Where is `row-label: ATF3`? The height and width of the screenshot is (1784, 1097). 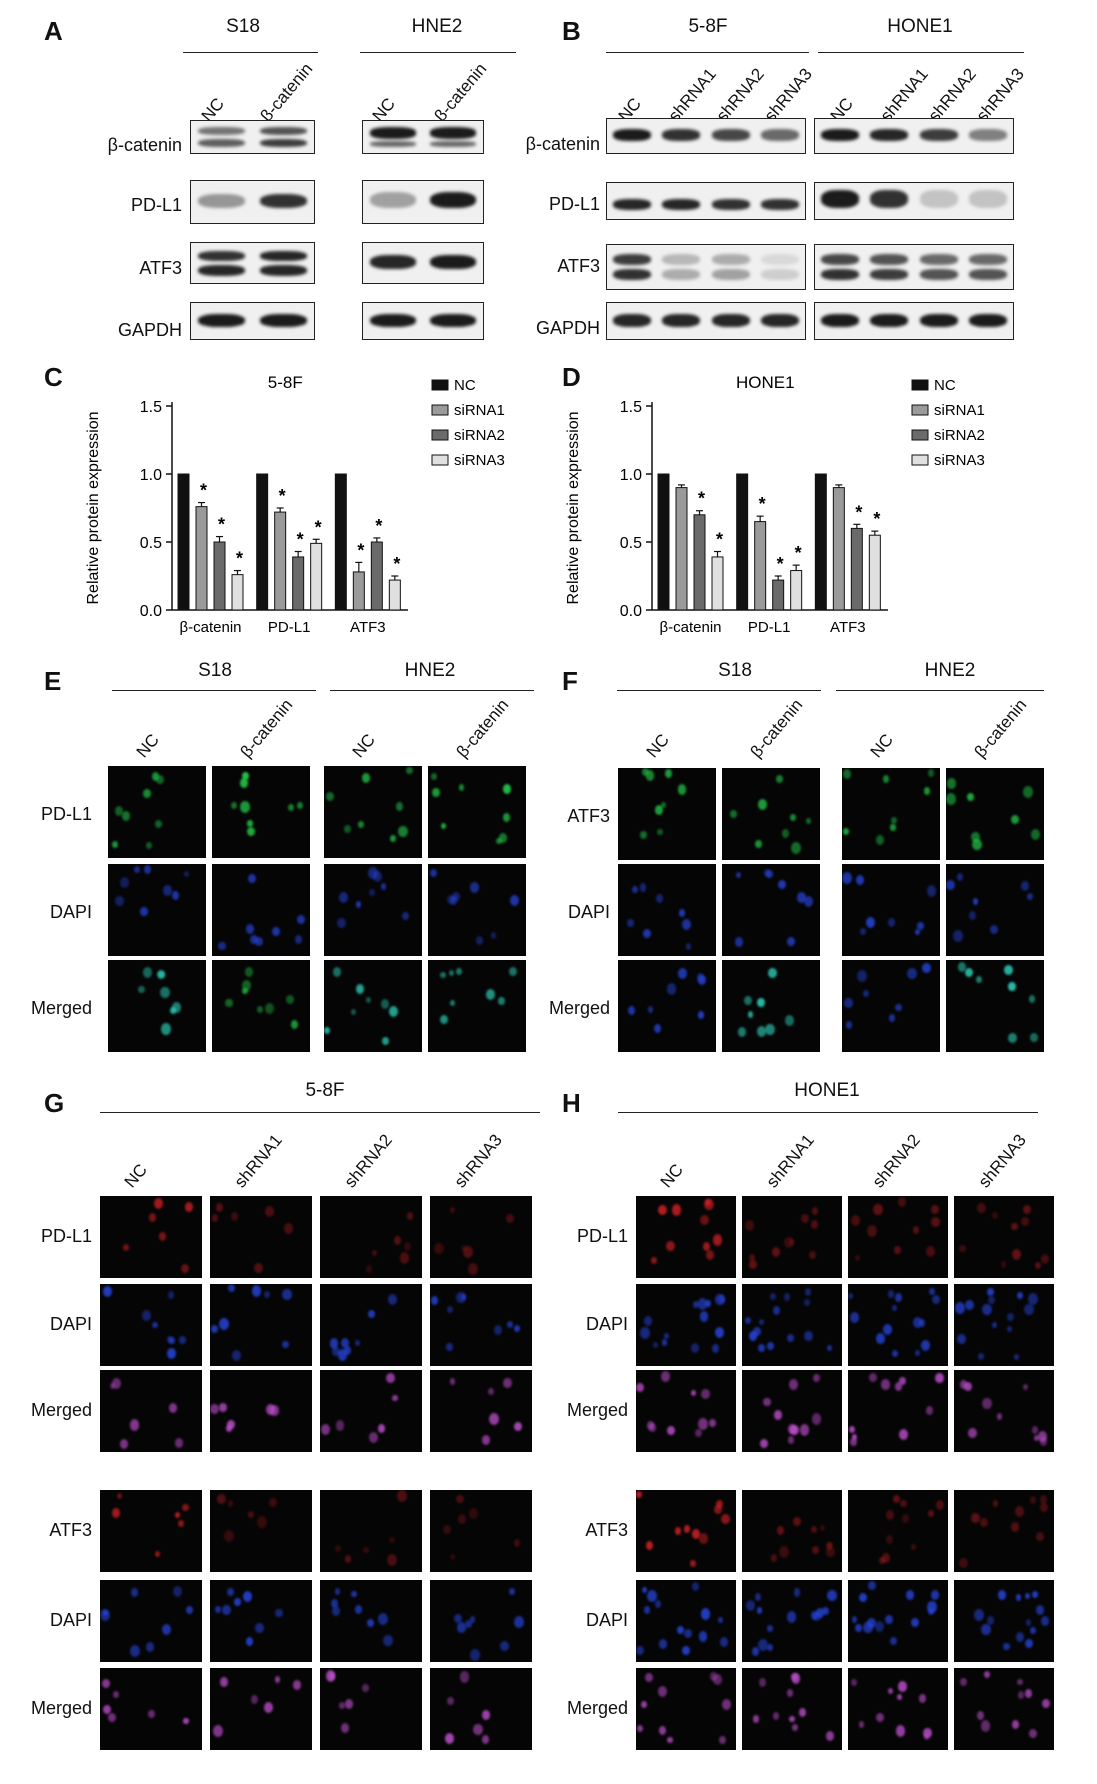
row-label: ATF3 is located at coordinates (606, 1530).